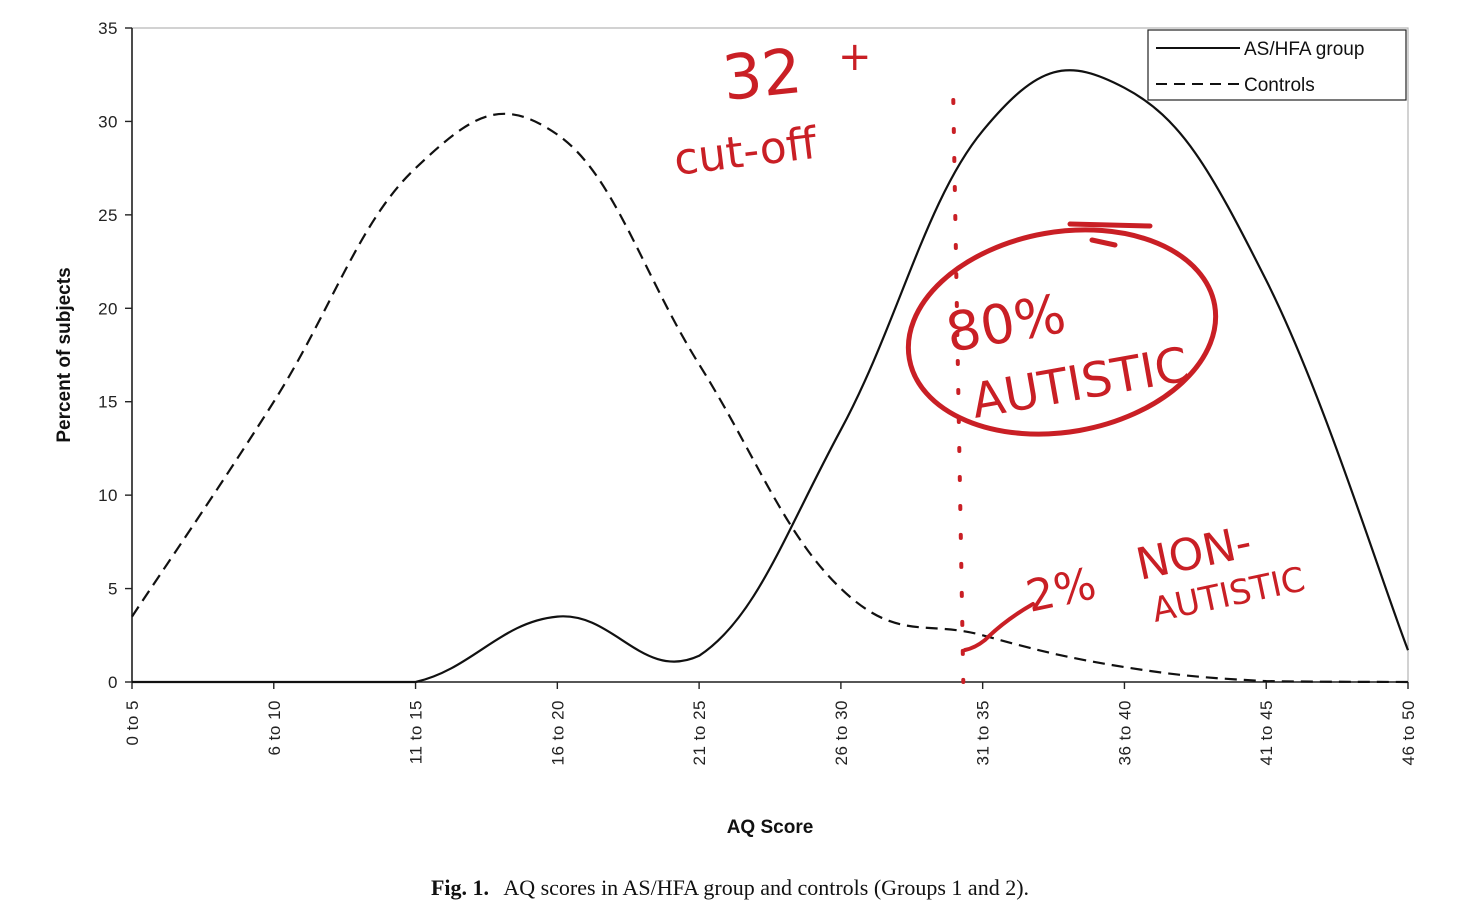 The height and width of the screenshot is (909, 1461). What do you see at coordinates (416, 732) in the screenshot?
I see `x-tick-label: 11 to 15` at bounding box center [416, 732].